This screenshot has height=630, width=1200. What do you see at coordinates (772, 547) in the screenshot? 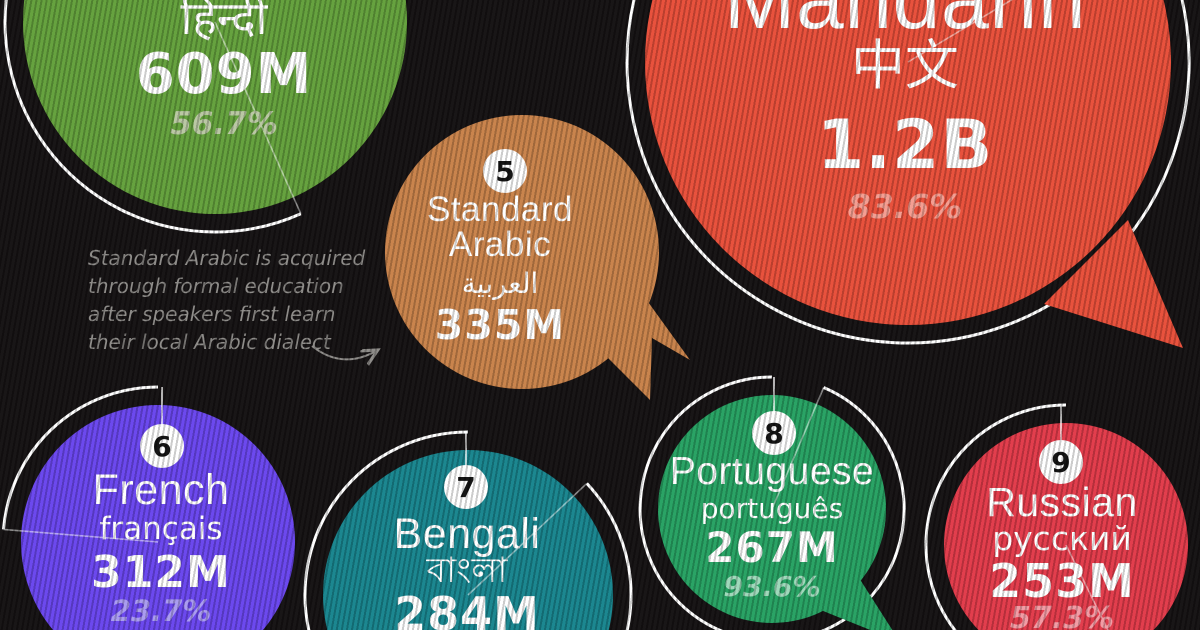
I see `speaker-count-portuguese: 267M` at bounding box center [772, 547].